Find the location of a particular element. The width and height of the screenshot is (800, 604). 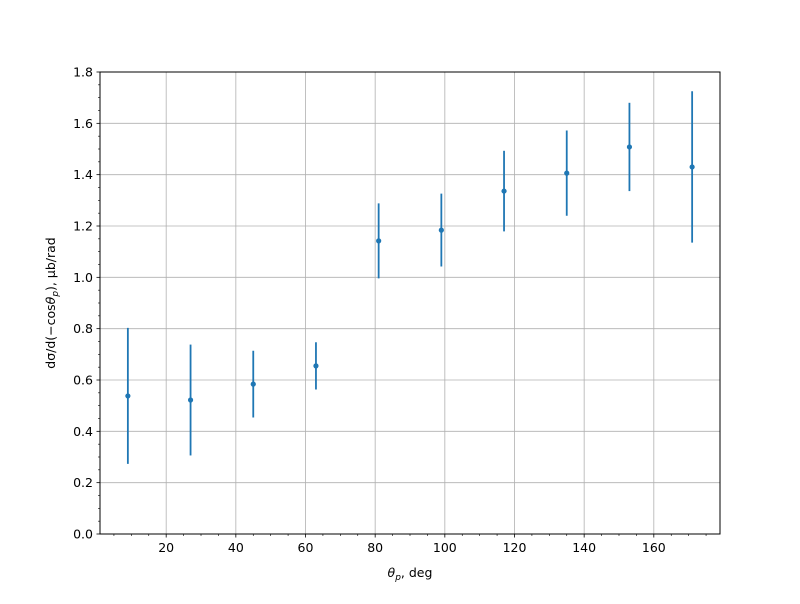

x-tick-label: 20 is located at coordinates (166, 547).